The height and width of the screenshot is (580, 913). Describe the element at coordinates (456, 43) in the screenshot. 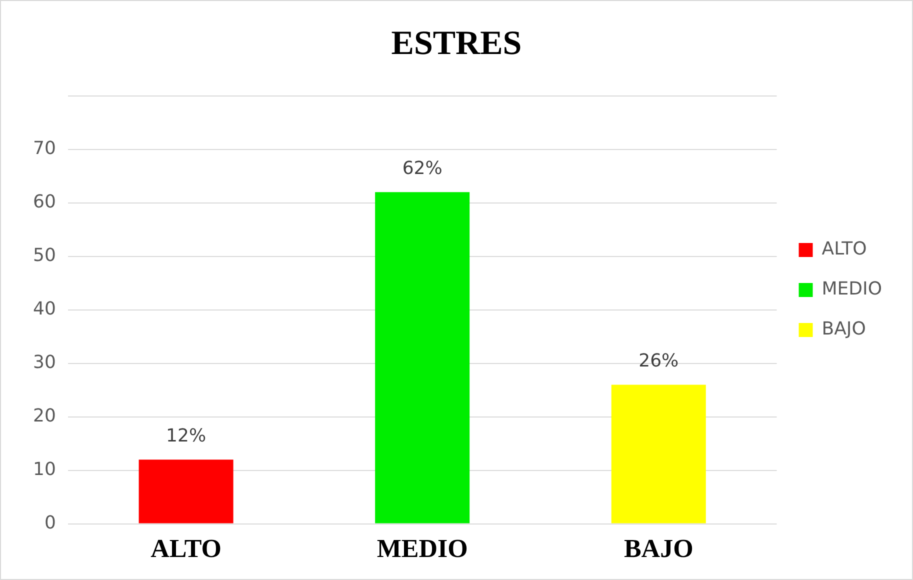

I see `chart-title: ESTRES` at that location.